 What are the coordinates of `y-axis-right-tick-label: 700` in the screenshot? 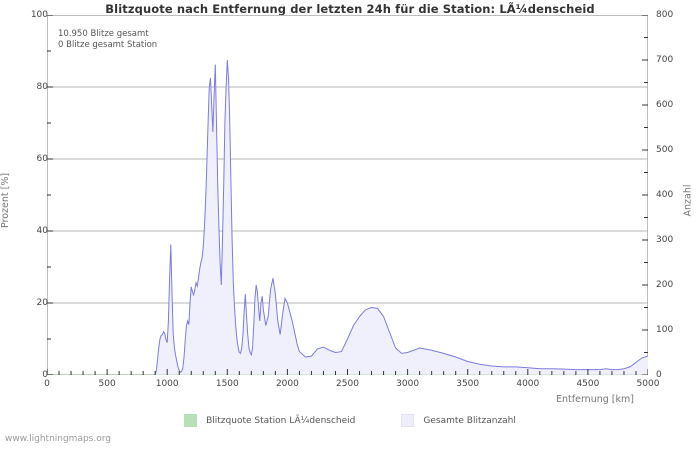 It's located at (665, 60).